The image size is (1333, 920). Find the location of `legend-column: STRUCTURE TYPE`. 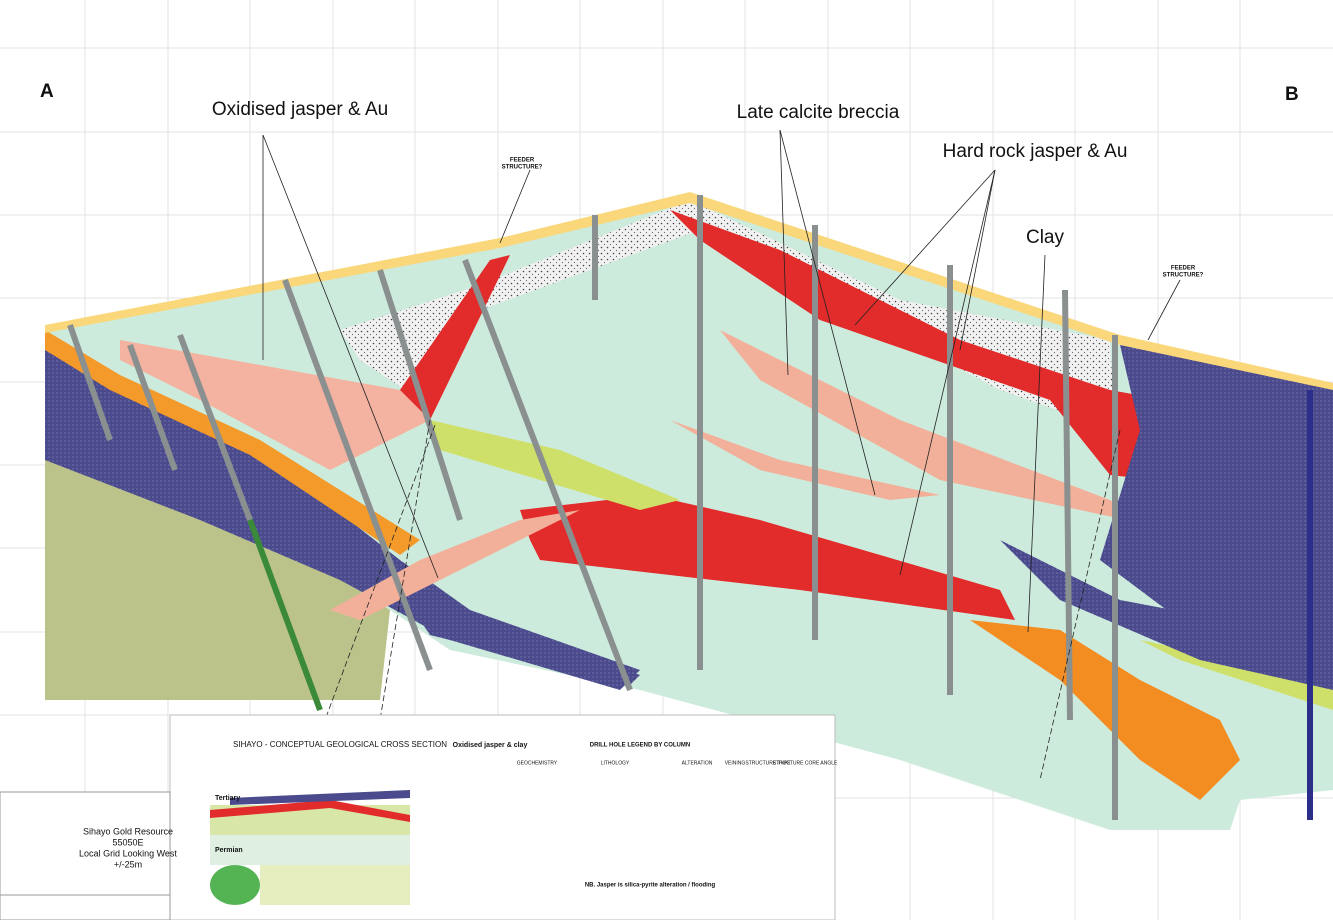

legend-column: STRUCTURE TYPE is located at coordinates (768, 763).